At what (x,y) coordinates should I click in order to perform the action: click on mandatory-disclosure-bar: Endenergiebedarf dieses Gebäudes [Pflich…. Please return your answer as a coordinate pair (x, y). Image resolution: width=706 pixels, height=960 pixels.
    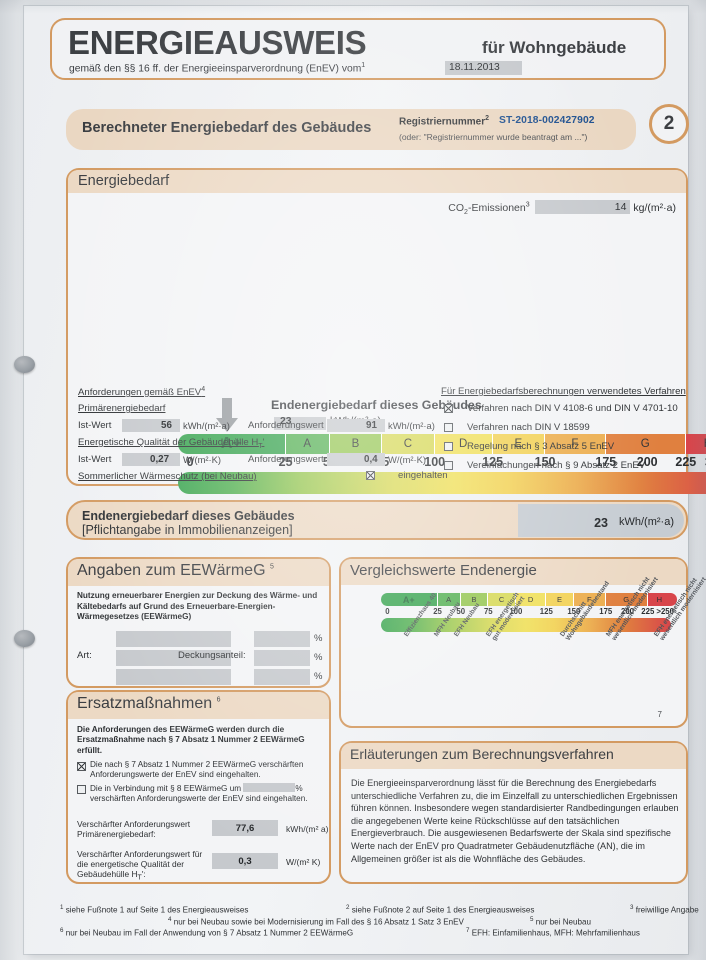
    Looking at the image, I should click on (377, 520).